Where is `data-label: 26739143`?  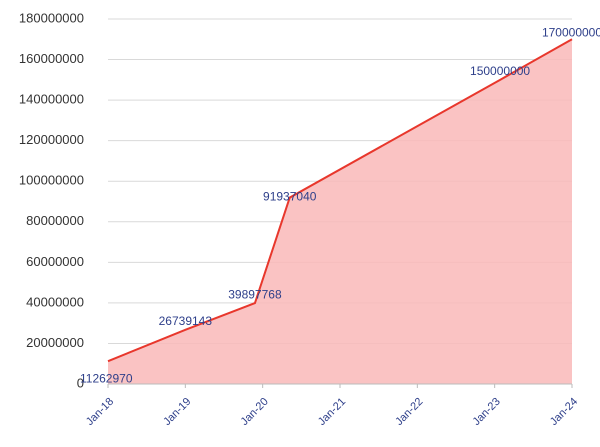 data-label: 26739143 is located at coordinates (186, 321).